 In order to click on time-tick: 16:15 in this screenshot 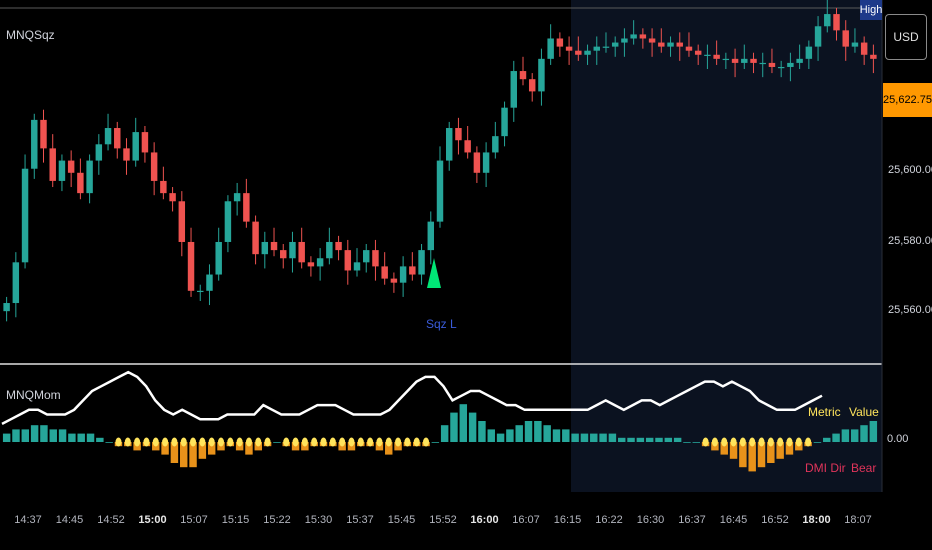, I will do `click(567, 520)`.